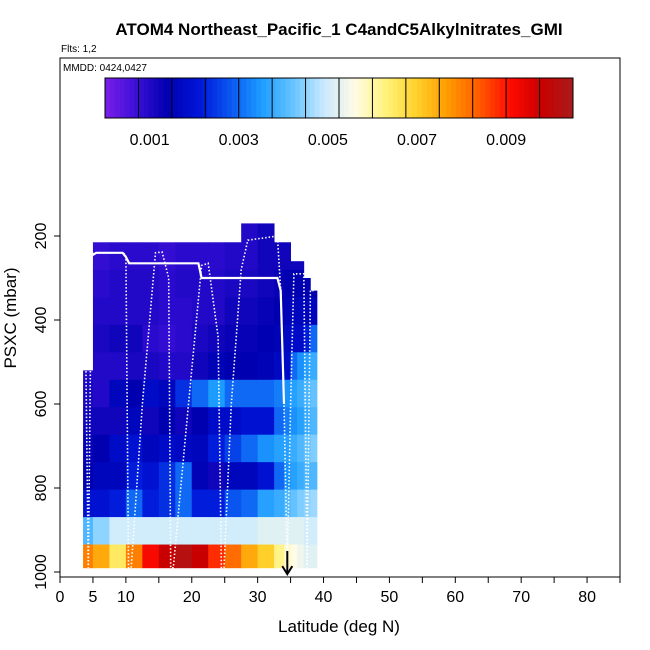 The height and width of the screenshot is (650, 650). Describe the element at coordinates (41, 320) in the screenshot. I see `y-tick-label: 400` at that location.